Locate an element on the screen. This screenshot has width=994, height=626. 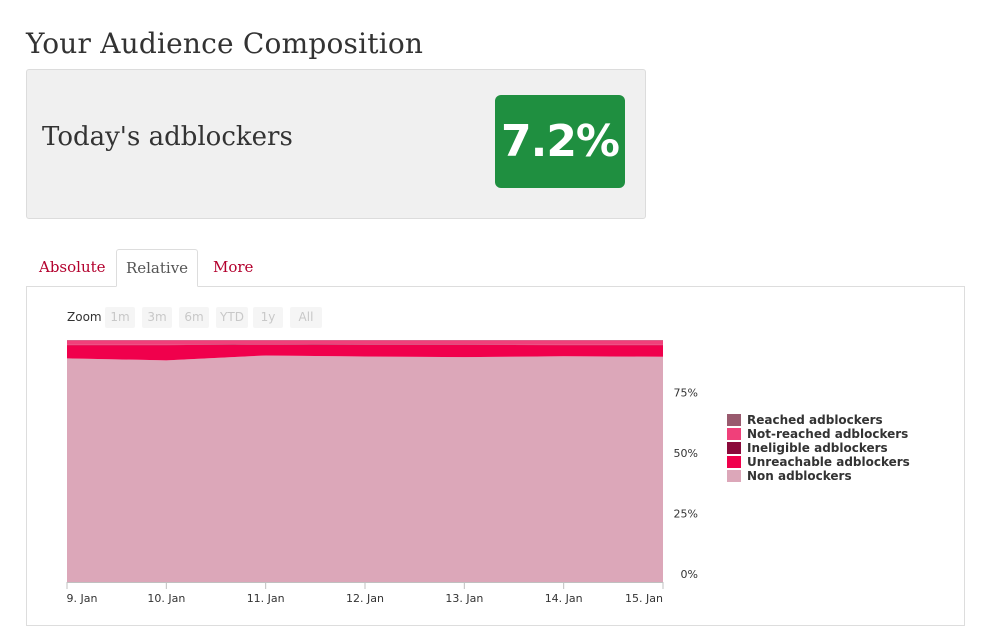
legend-item-ineligible-adblockers: Ineligible adblockers is located at coordinates (818, 448).